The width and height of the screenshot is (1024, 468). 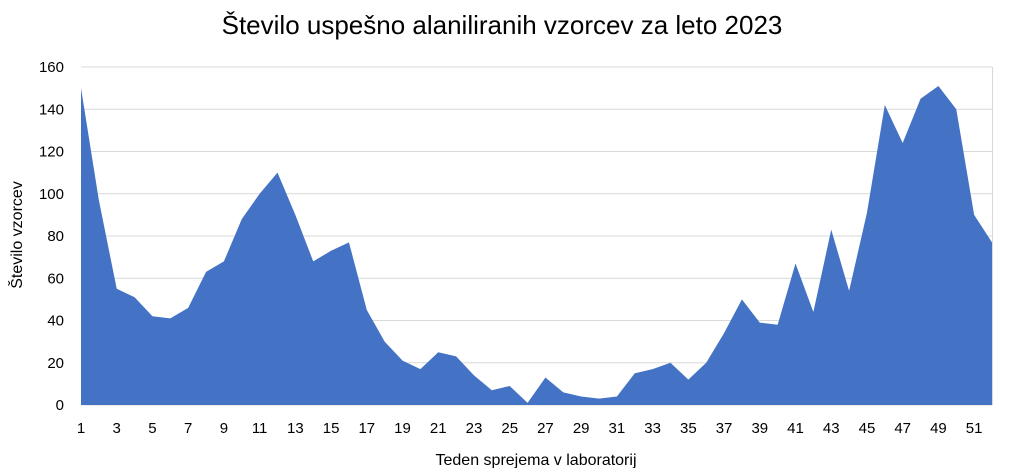 I want to click on y-tick-label: 0, so click(x=60, y=405).